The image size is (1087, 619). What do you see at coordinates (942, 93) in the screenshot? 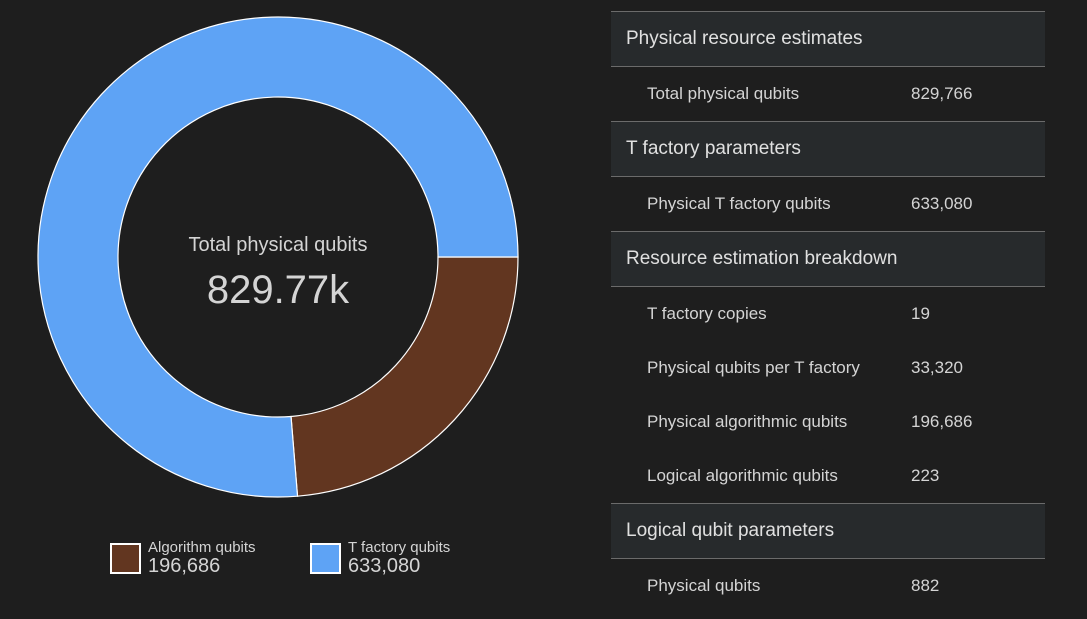
I see `row-value: 829,766` at bounding box center [942, 93].